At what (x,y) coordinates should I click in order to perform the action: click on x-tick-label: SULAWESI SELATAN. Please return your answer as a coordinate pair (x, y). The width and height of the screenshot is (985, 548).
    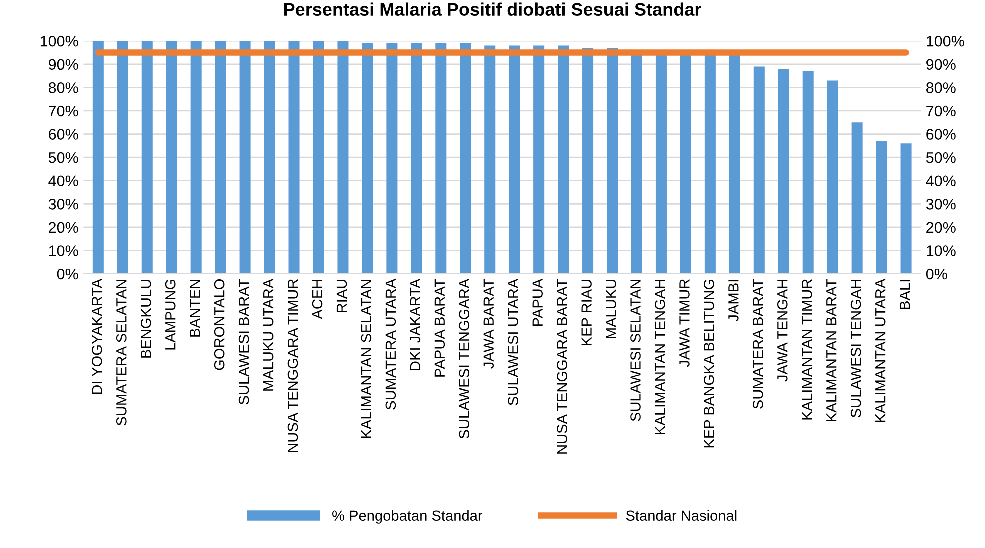
    Looking at the image, I should click on (635, 351).